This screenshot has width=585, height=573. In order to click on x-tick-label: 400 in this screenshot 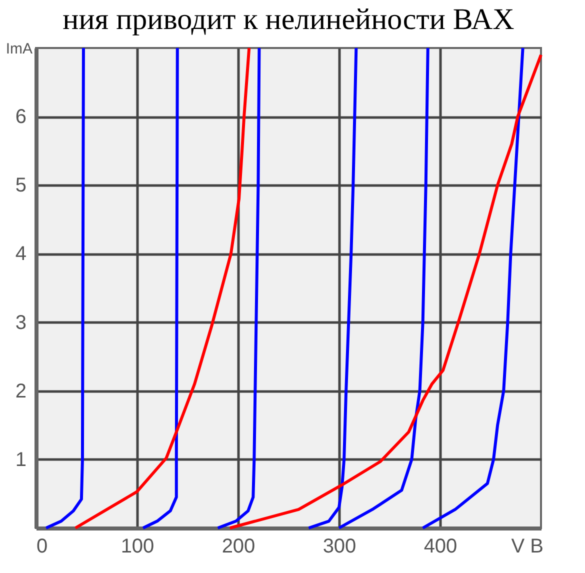, I will do `click(441, 547)`.